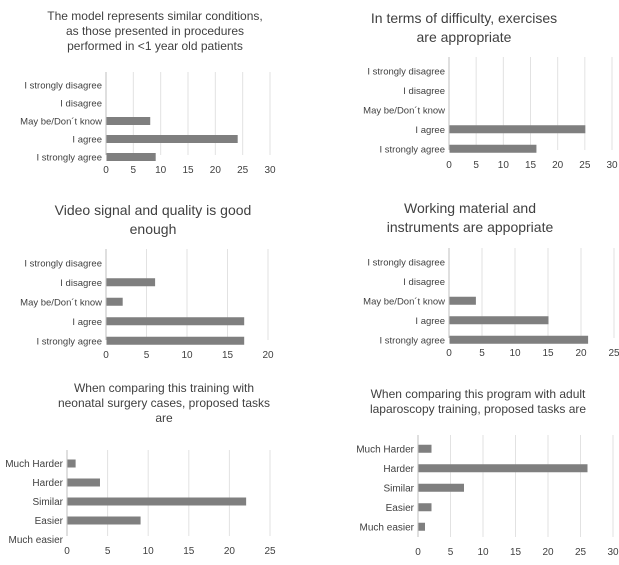 The image size is (619, 565). What do you see at coordinates (418, 552) in the screenshot?
I see `chart-6-x-tick-label: 0` at bounding box center [418, 552].